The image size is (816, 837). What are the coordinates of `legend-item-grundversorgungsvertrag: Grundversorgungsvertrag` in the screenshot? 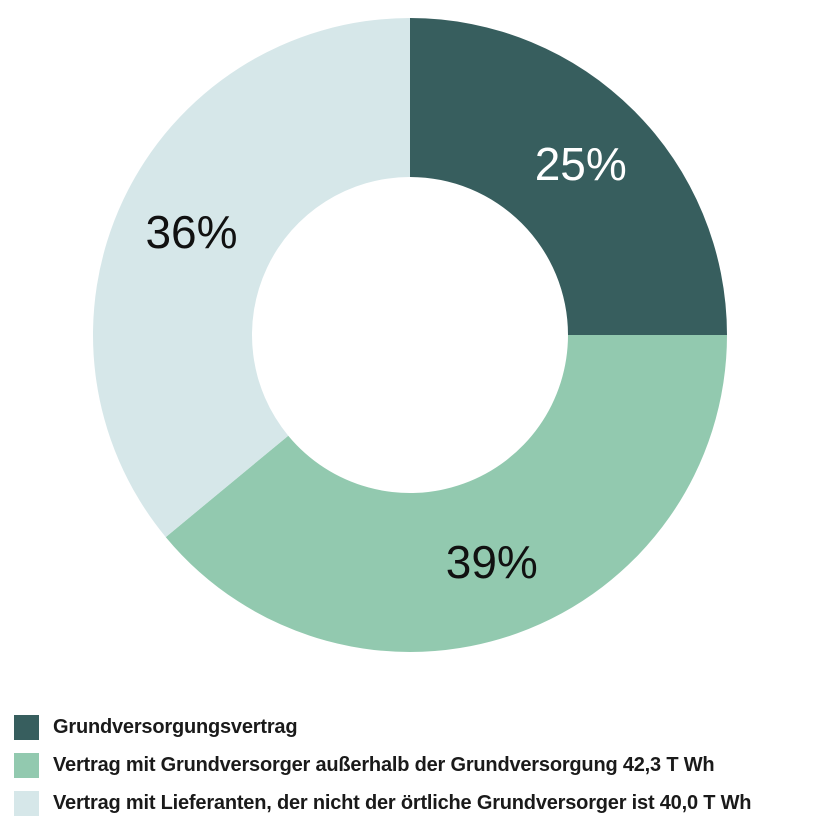 It's located at (382, 727).